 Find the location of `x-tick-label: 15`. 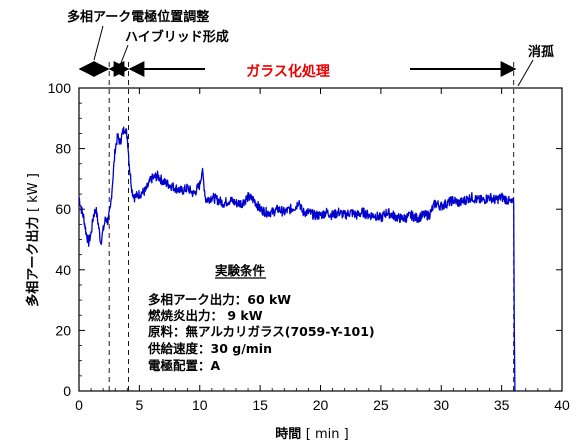

x-tick-label: 15 is located at coordinates (260, 405).